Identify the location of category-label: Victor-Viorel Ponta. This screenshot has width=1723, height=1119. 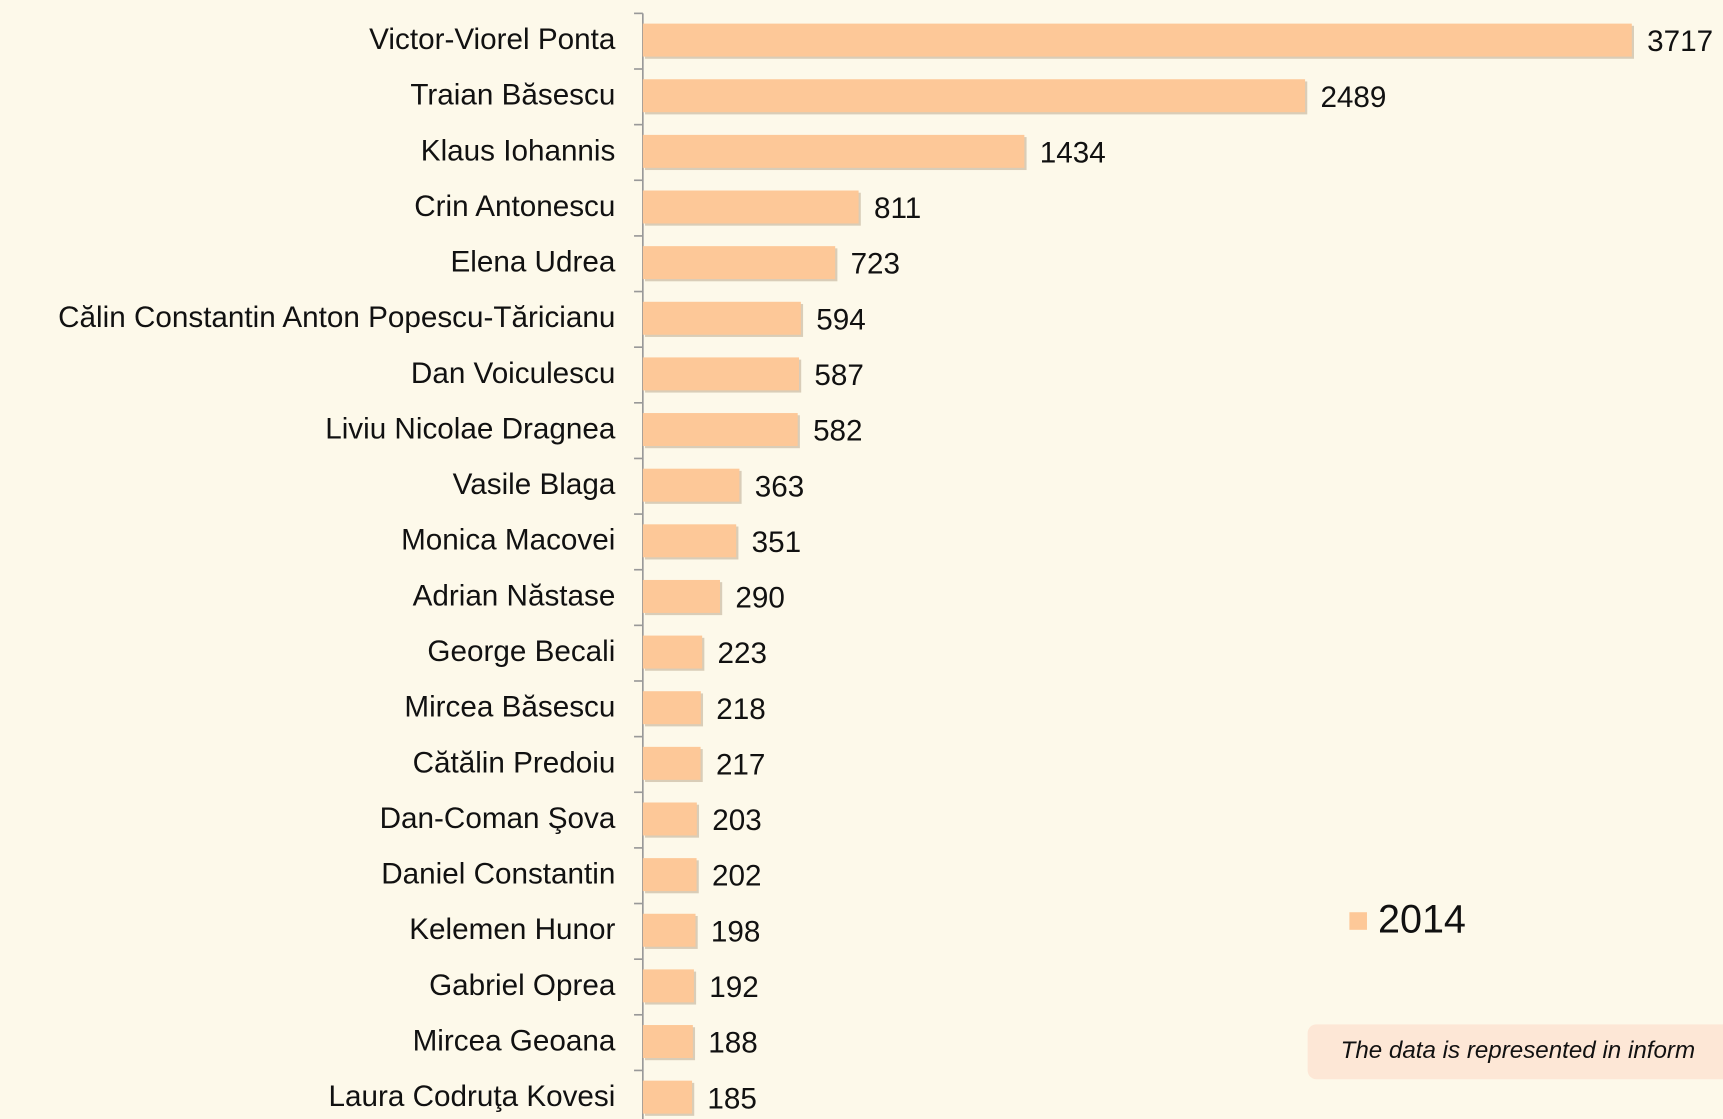
(492, 39).